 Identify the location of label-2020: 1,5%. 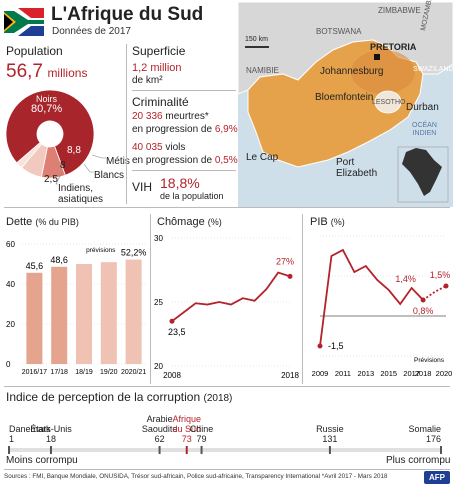
(440, 275).